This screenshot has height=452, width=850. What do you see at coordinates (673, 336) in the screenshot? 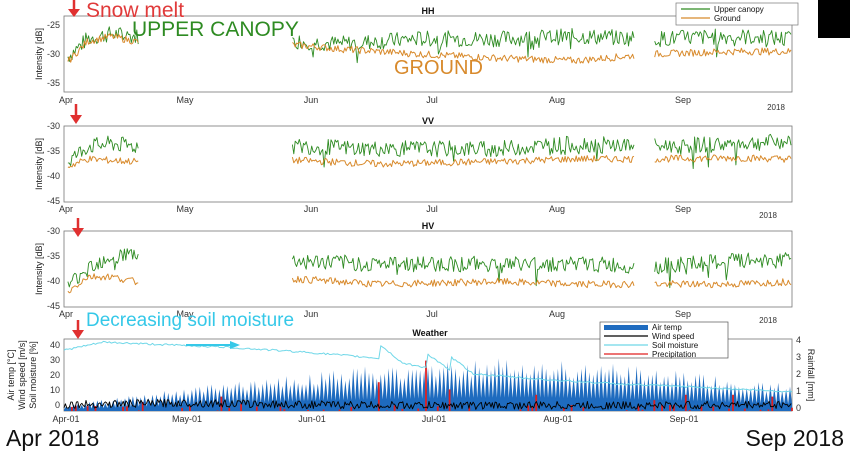
I see `legend-w-wind: Wind speed` at bounding box center [673, 336].